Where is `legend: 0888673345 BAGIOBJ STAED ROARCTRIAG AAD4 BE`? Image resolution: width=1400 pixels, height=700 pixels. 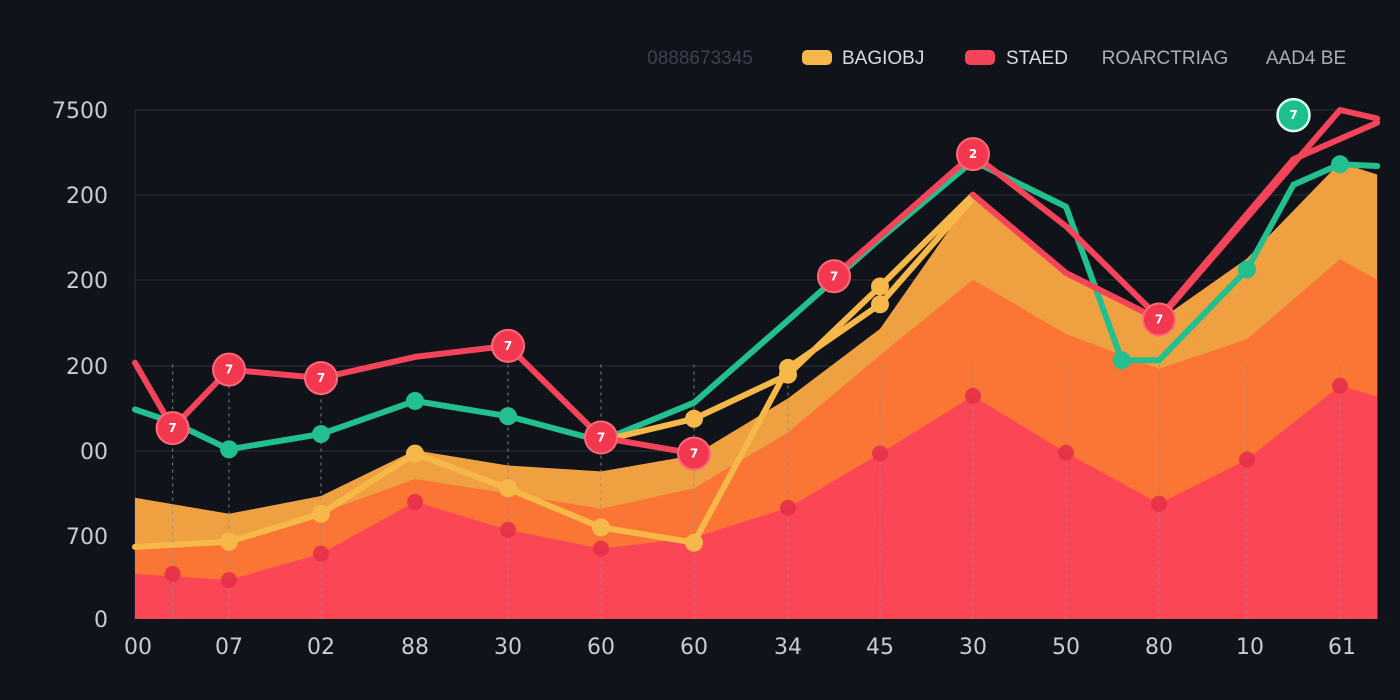
legend: 0888673345 BAGIOBJ STAED ROARCTRIAG AAD4 BE is located at coordinates (996, 58).